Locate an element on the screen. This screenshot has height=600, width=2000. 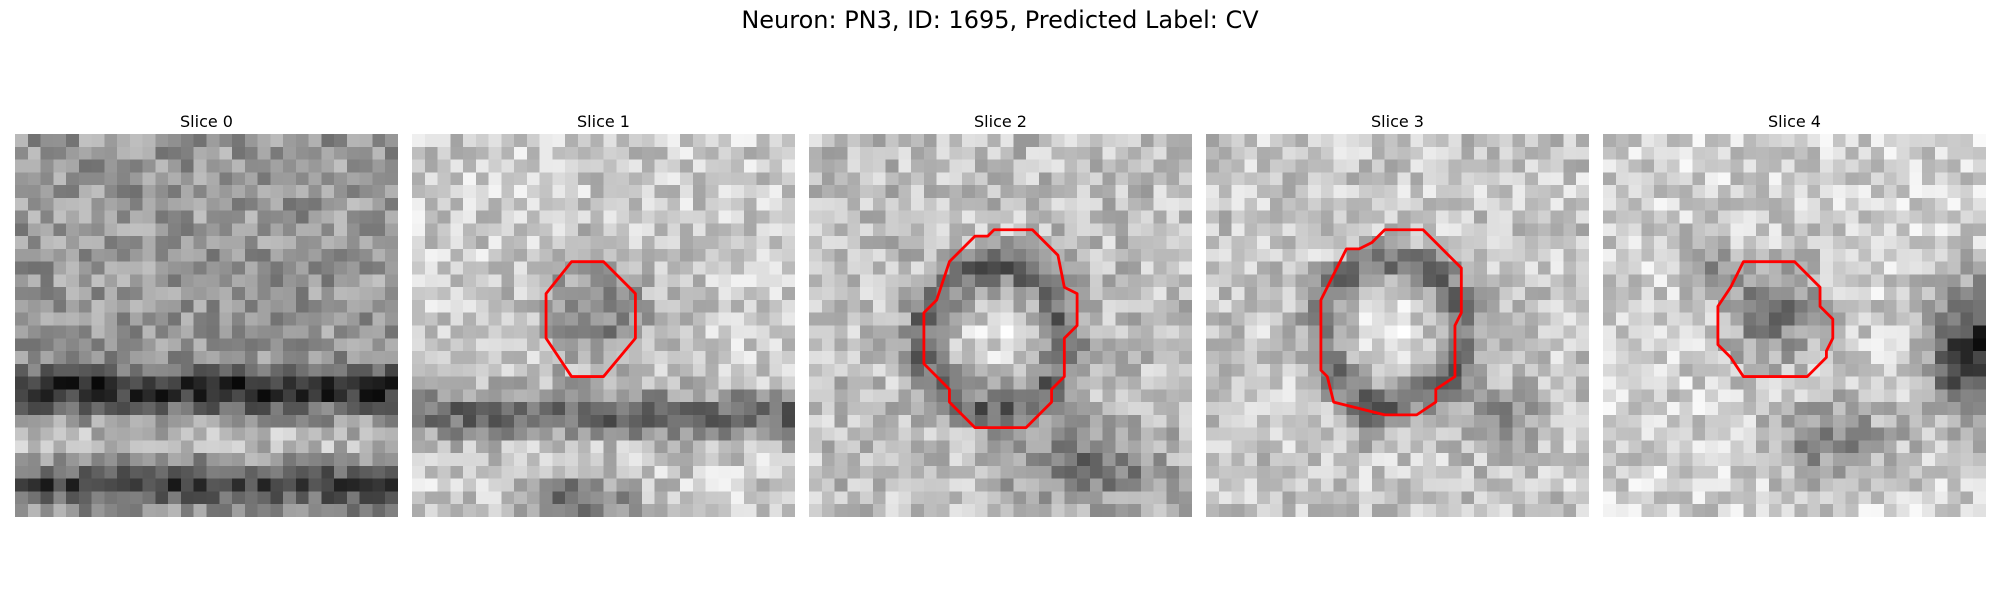
slice-panel: Slice 1 is located at coordinates (603, 313).